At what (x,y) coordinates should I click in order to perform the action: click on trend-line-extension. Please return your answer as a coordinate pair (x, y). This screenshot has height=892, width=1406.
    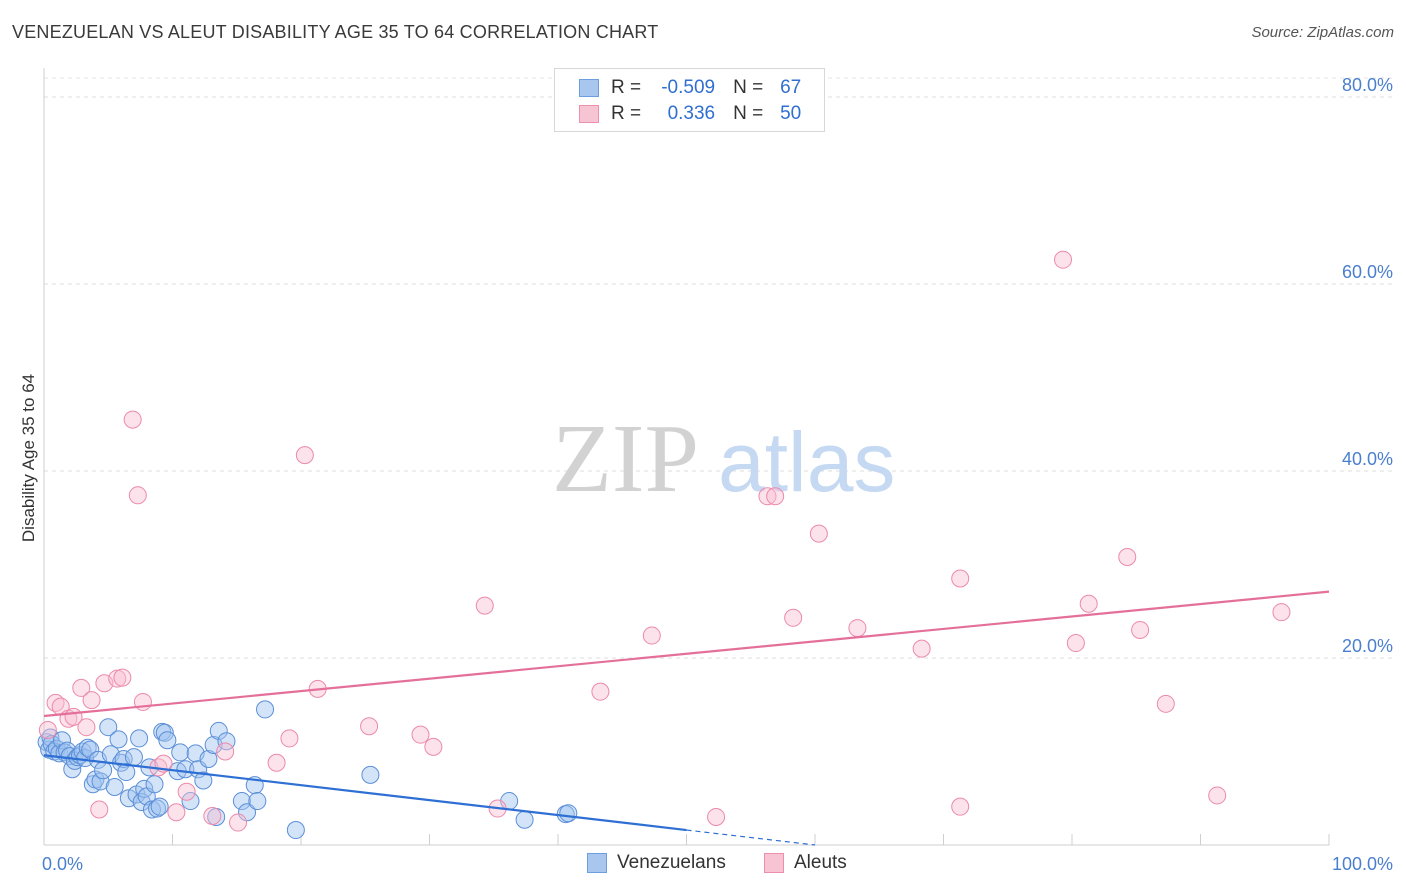
    Looking at the image, I should click on (751, 837).